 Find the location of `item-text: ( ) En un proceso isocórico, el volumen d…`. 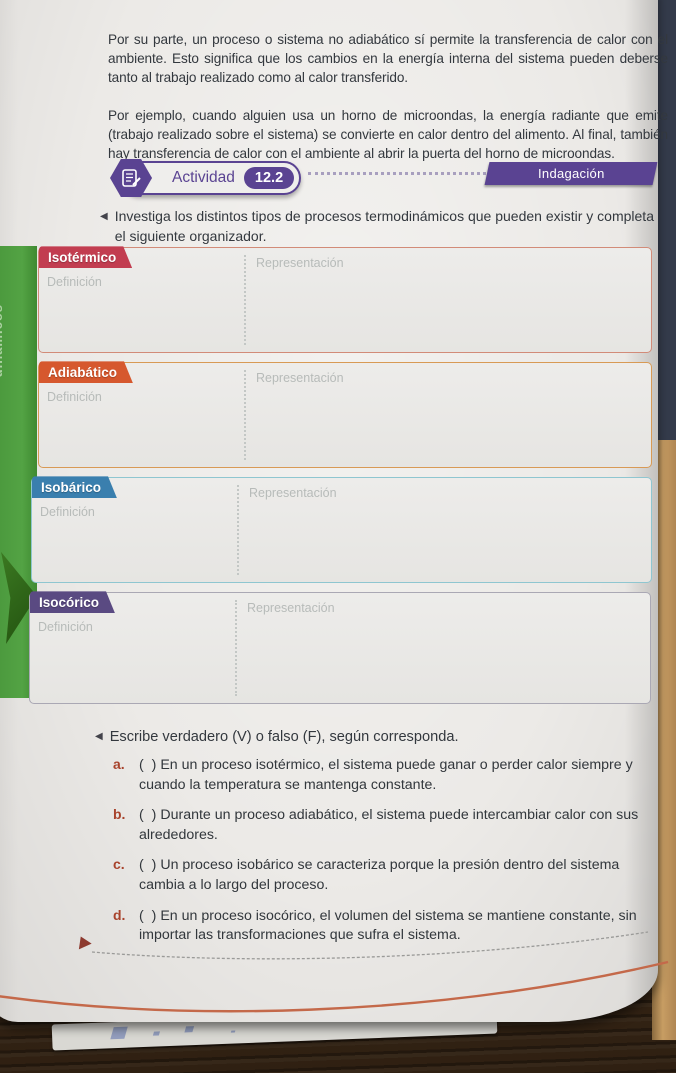

item-text: ( ) En un proceso isocórico, el volumen d… is located at coordinates (401, 926).